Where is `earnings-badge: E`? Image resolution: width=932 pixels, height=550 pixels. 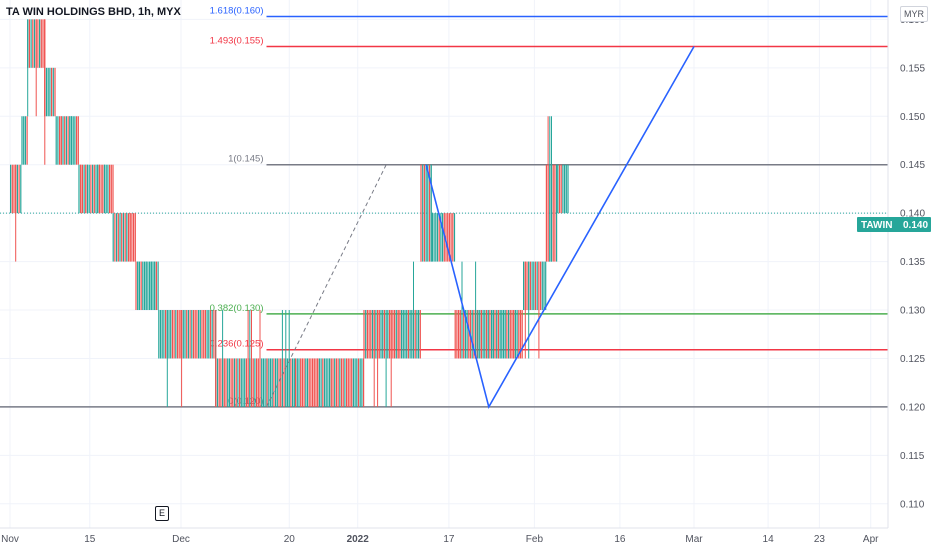 earnings-badge: E is located at coordinates (162, 513).